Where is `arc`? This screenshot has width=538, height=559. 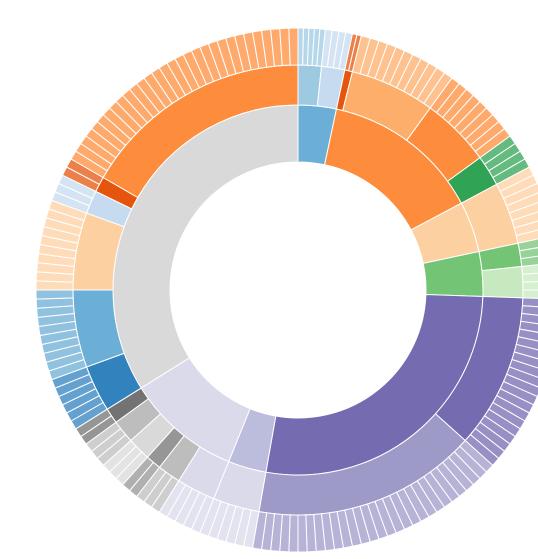
arc is located at coordinates (502, 282).